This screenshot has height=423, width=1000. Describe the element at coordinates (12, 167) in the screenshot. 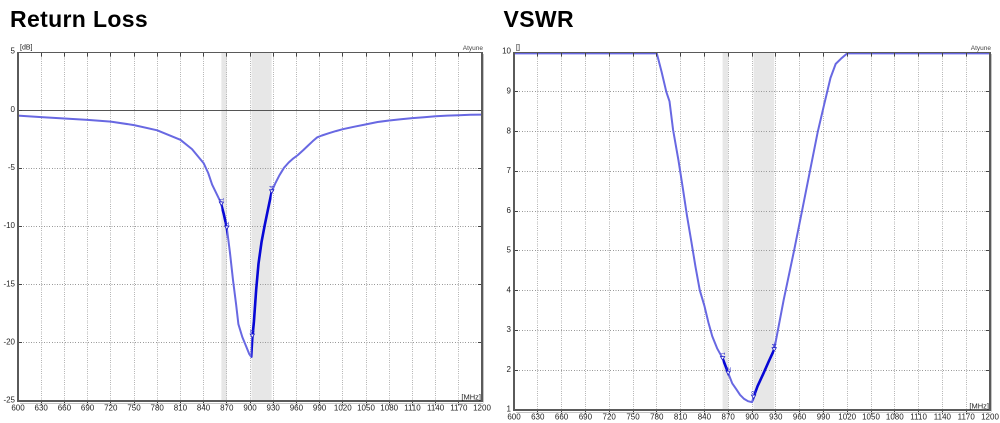

I see `svg-text: -5` at that location.